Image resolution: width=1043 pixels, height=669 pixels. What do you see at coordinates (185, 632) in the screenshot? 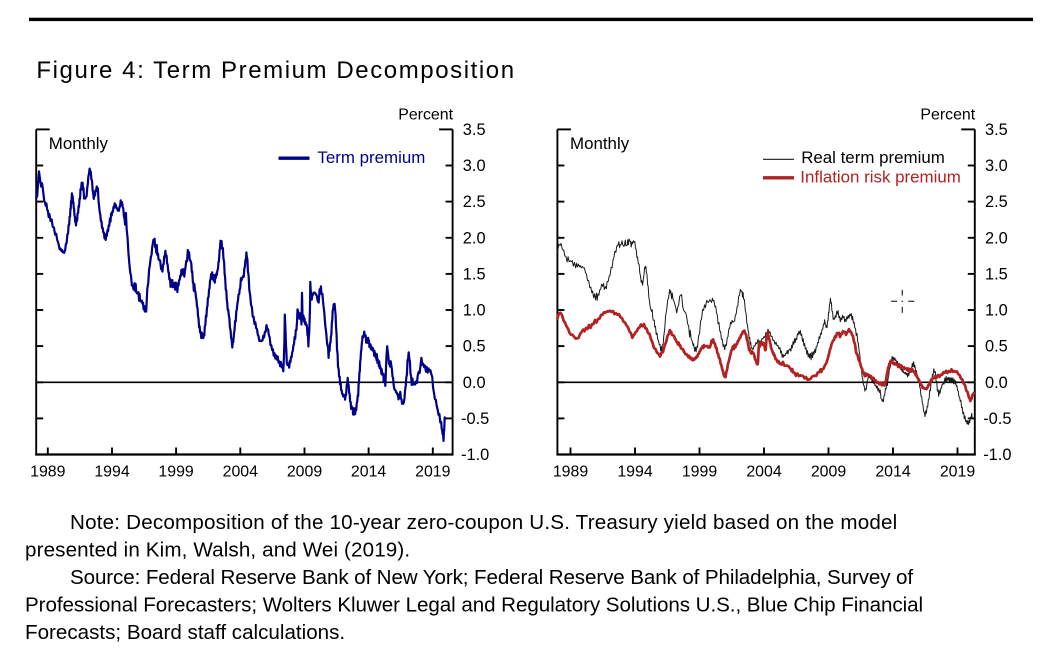
I see `svg-text:Forecasts; Board staff calcula: Forecasts; Board staff calculations.` at bounding box center [185, 632].